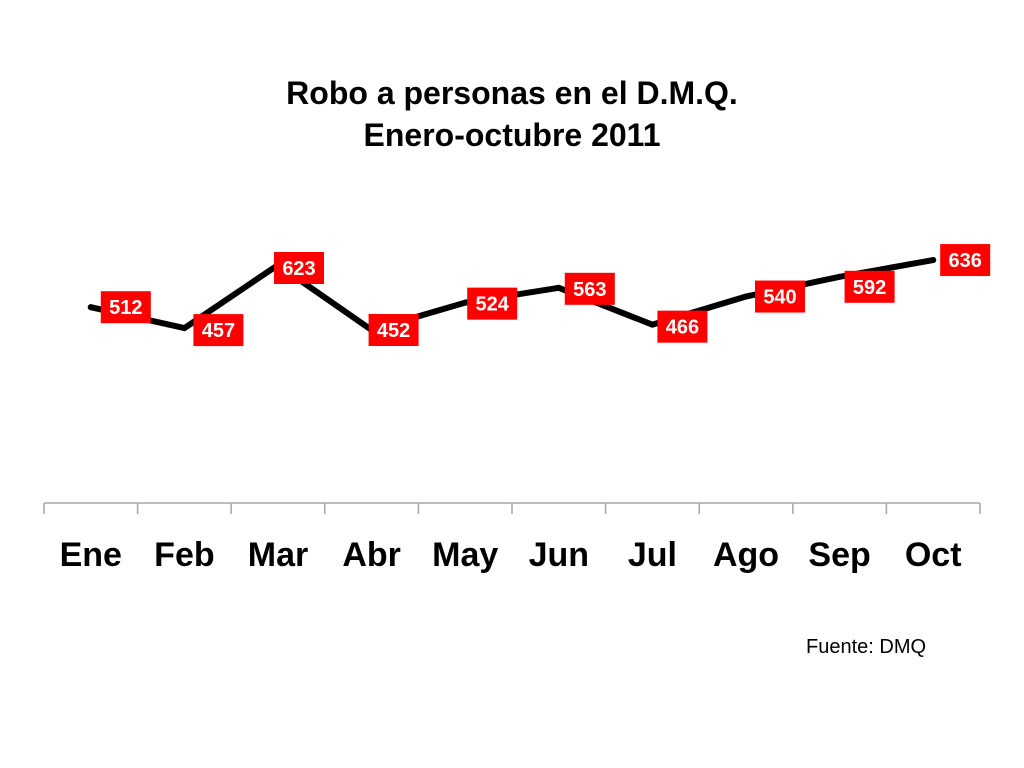 This screenshot has width=1024, height=768. I want to click on x-tick-label: Ago, so click(746, 555).